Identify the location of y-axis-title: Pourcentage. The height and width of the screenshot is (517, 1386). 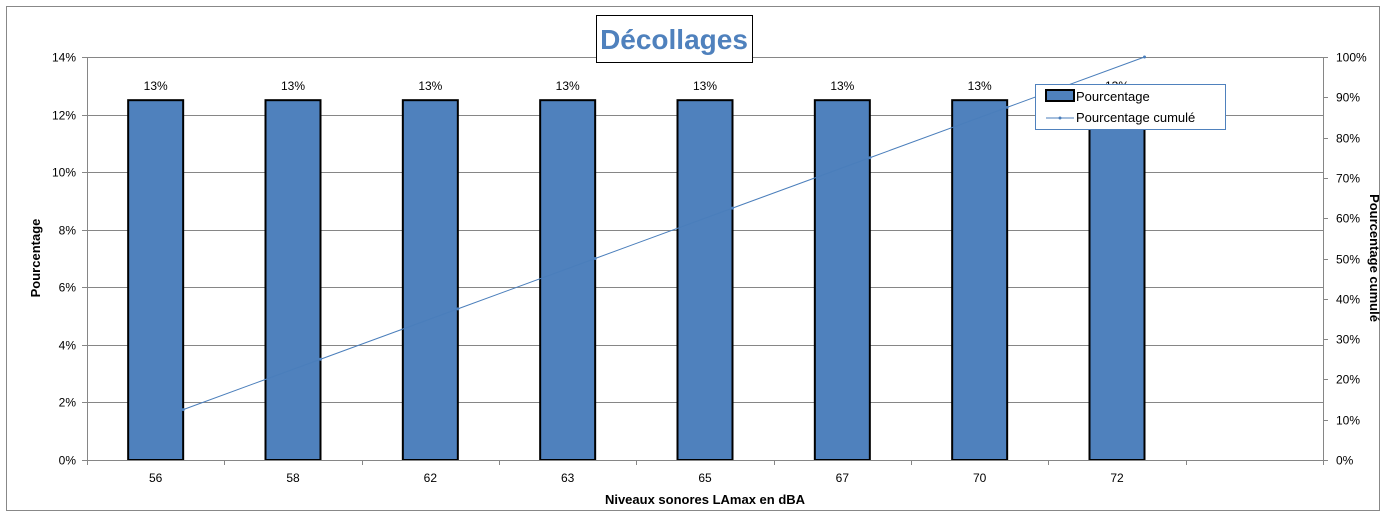
(35, 258).